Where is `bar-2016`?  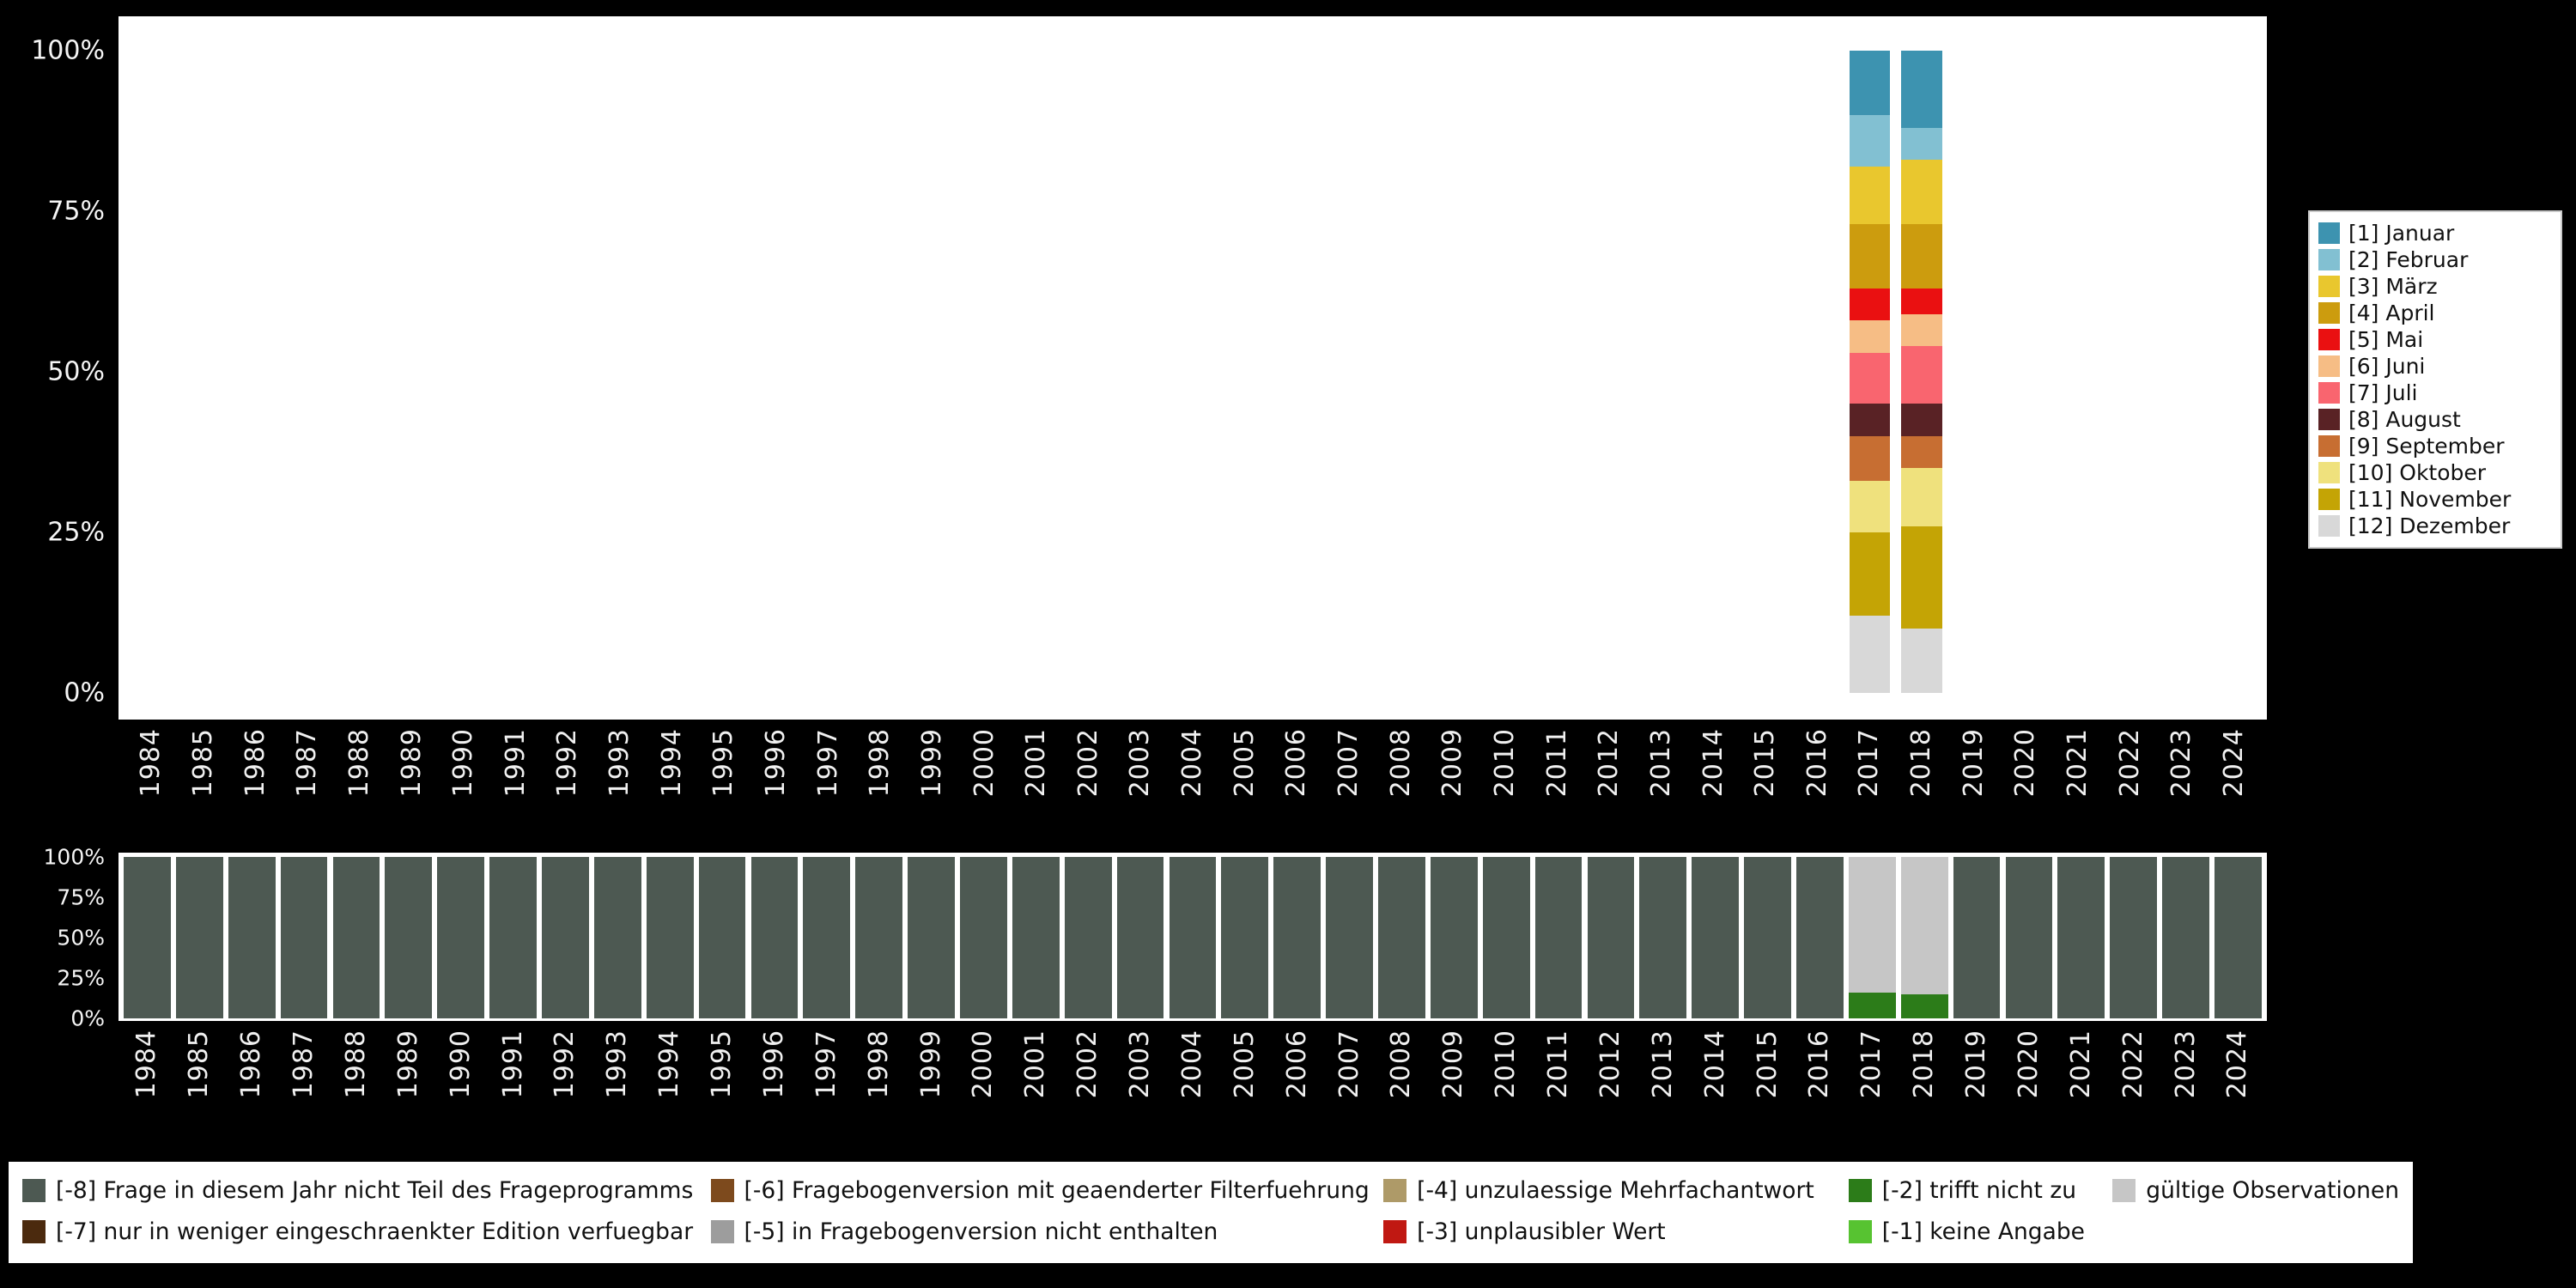
bar-2016 is located at coordinates (1820, 937).